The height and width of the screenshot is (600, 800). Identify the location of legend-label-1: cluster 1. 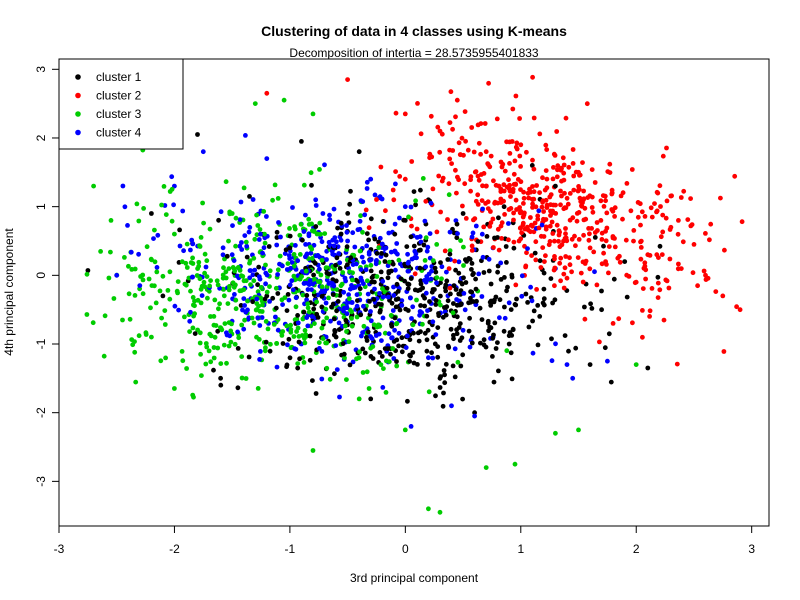
(119, 77).